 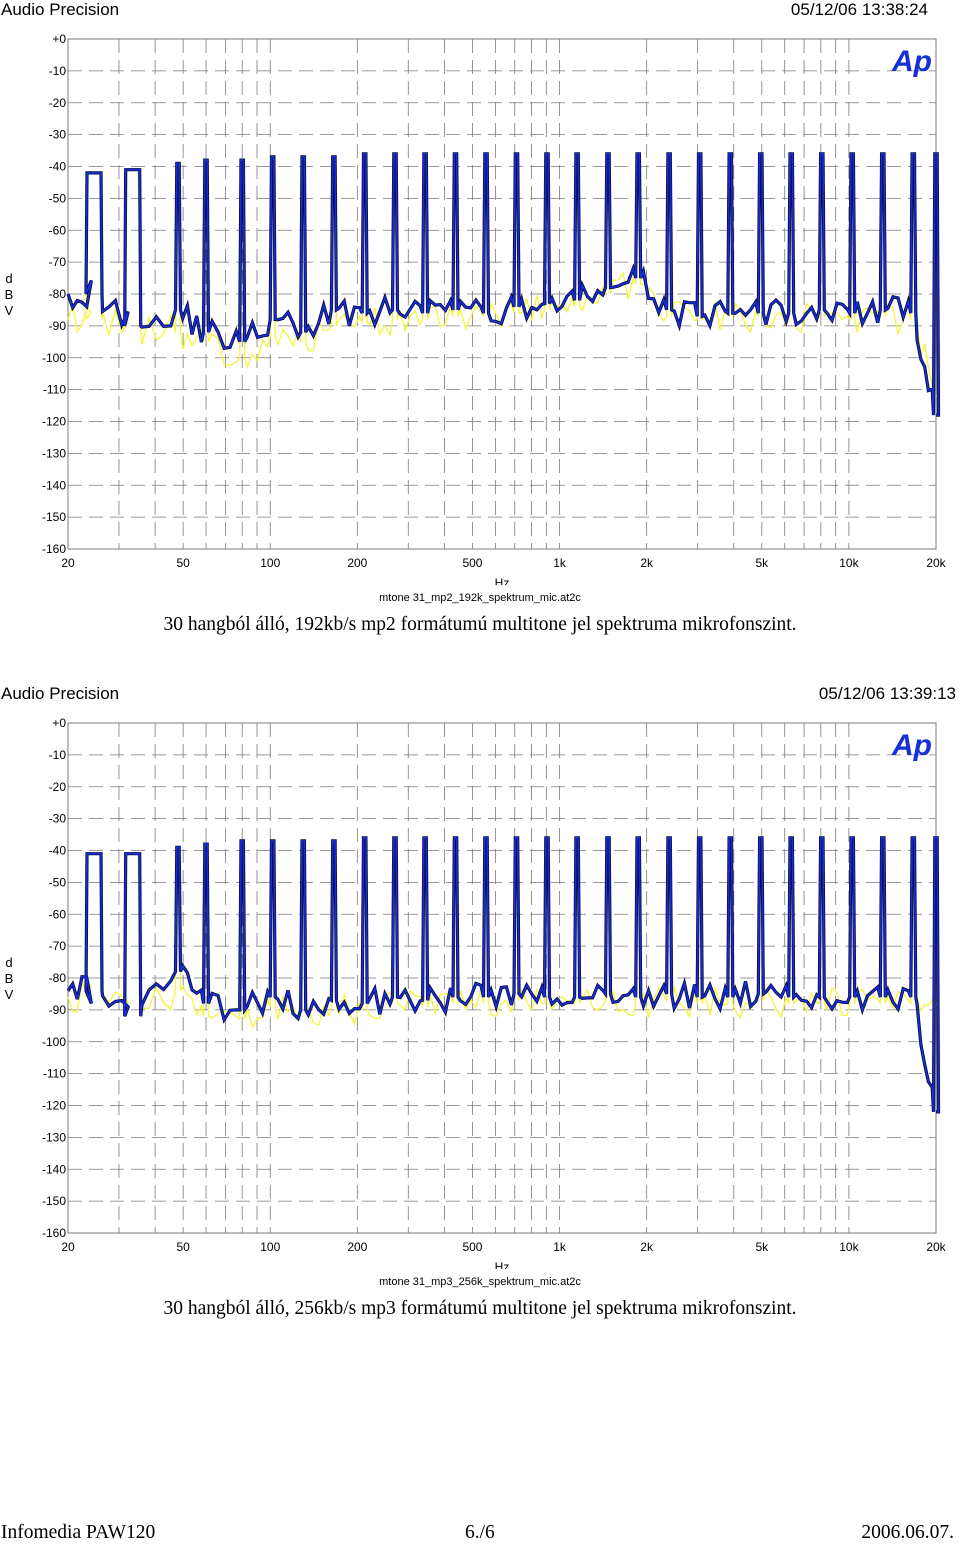 What do you see at coordinates (887, 693) in the screenshot?
I see `timestamp: 05/12/06 13:39:13` at bounding box center [887, 693].